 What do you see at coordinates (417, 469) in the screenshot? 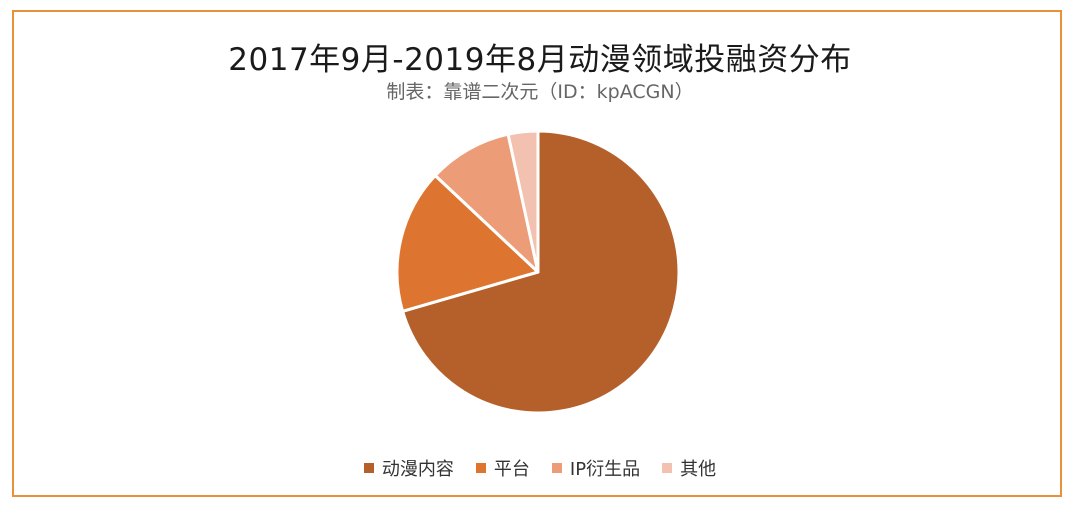
I see `legend-label-0: 动漫内容` at bounding box center [417, 469].